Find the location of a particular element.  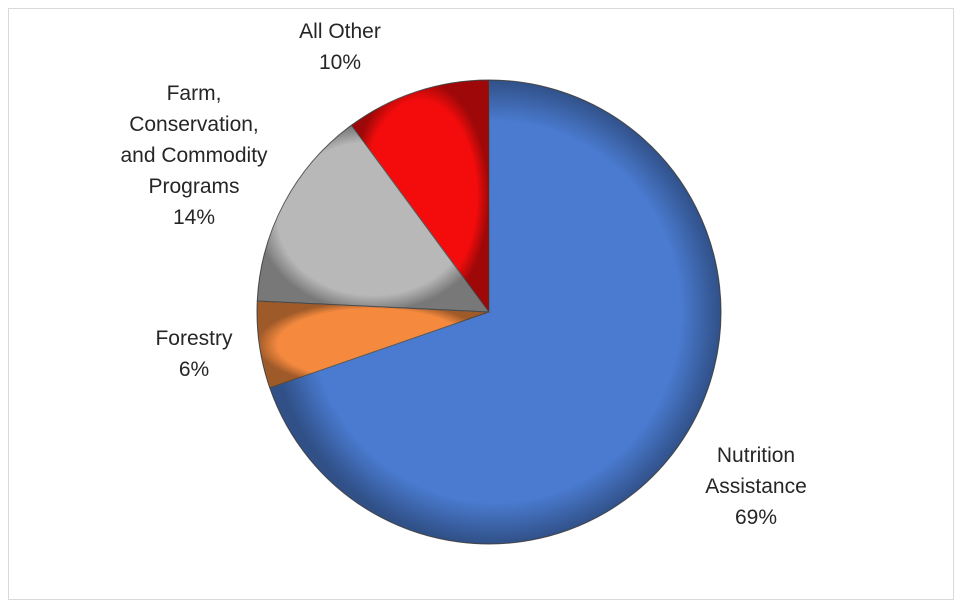

slice-percent: 14% is located at coordinates (194, 217).